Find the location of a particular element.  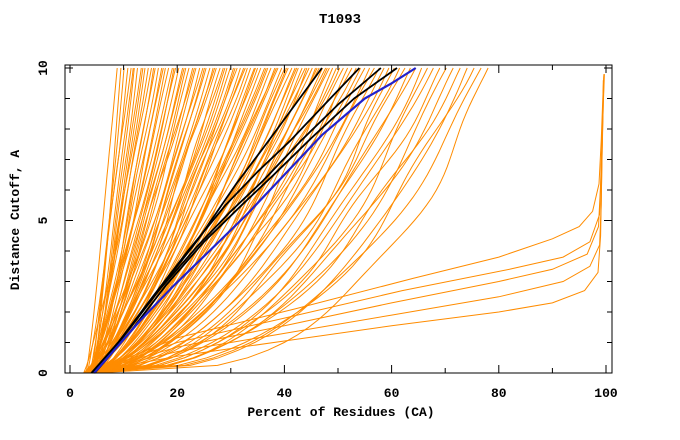

x-tick-label: 40 is located at coordinates (285, 393).